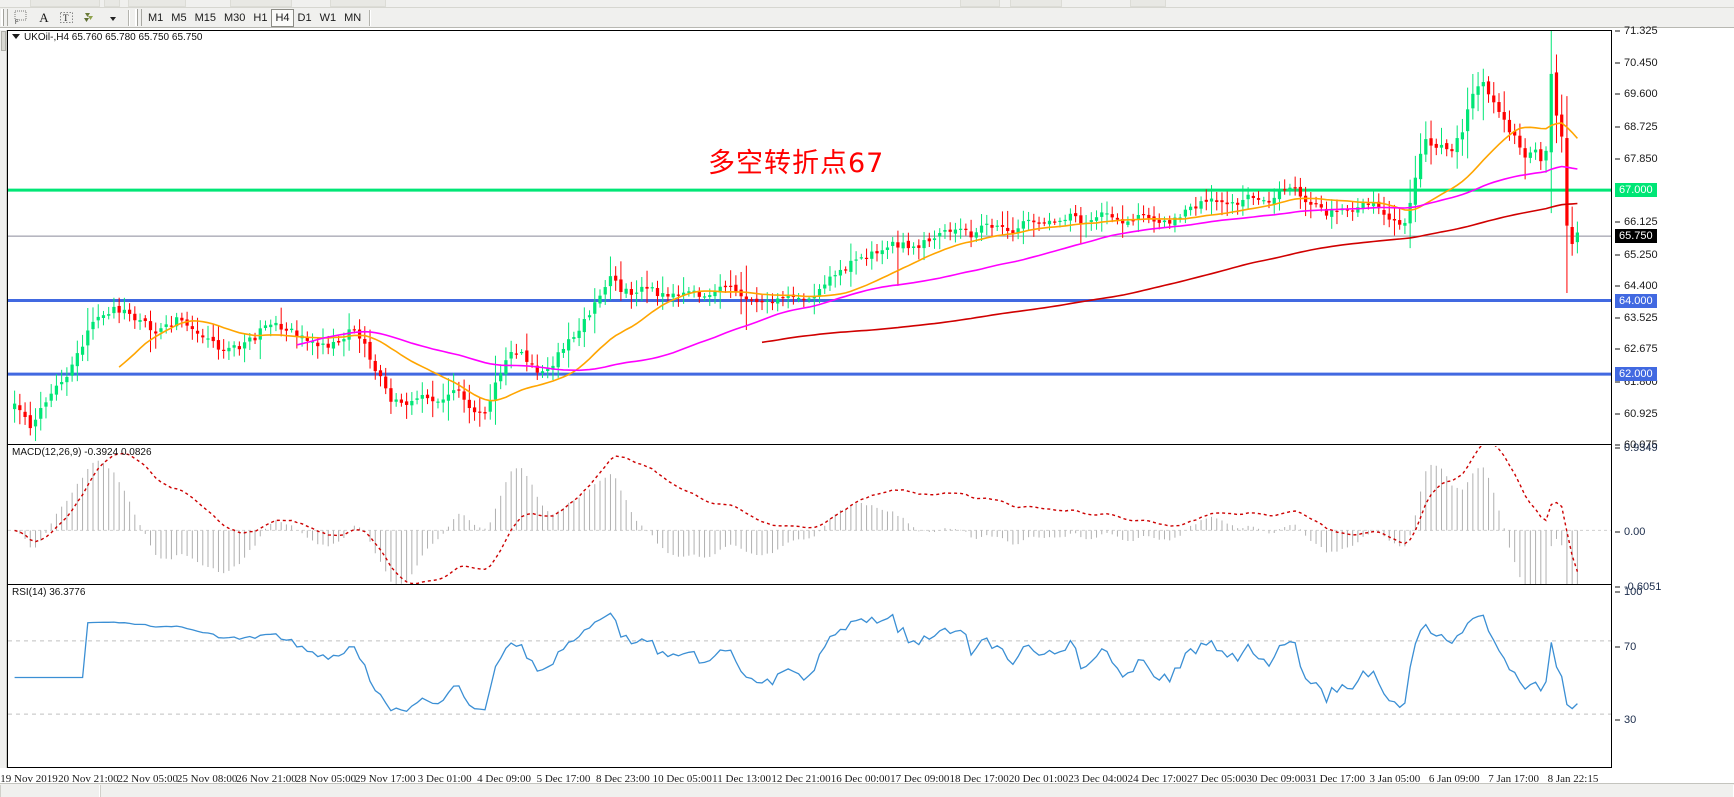  Describe the element at coordinates (44, 18) in the screenshot. I see `text-a-icon: A` at that location.